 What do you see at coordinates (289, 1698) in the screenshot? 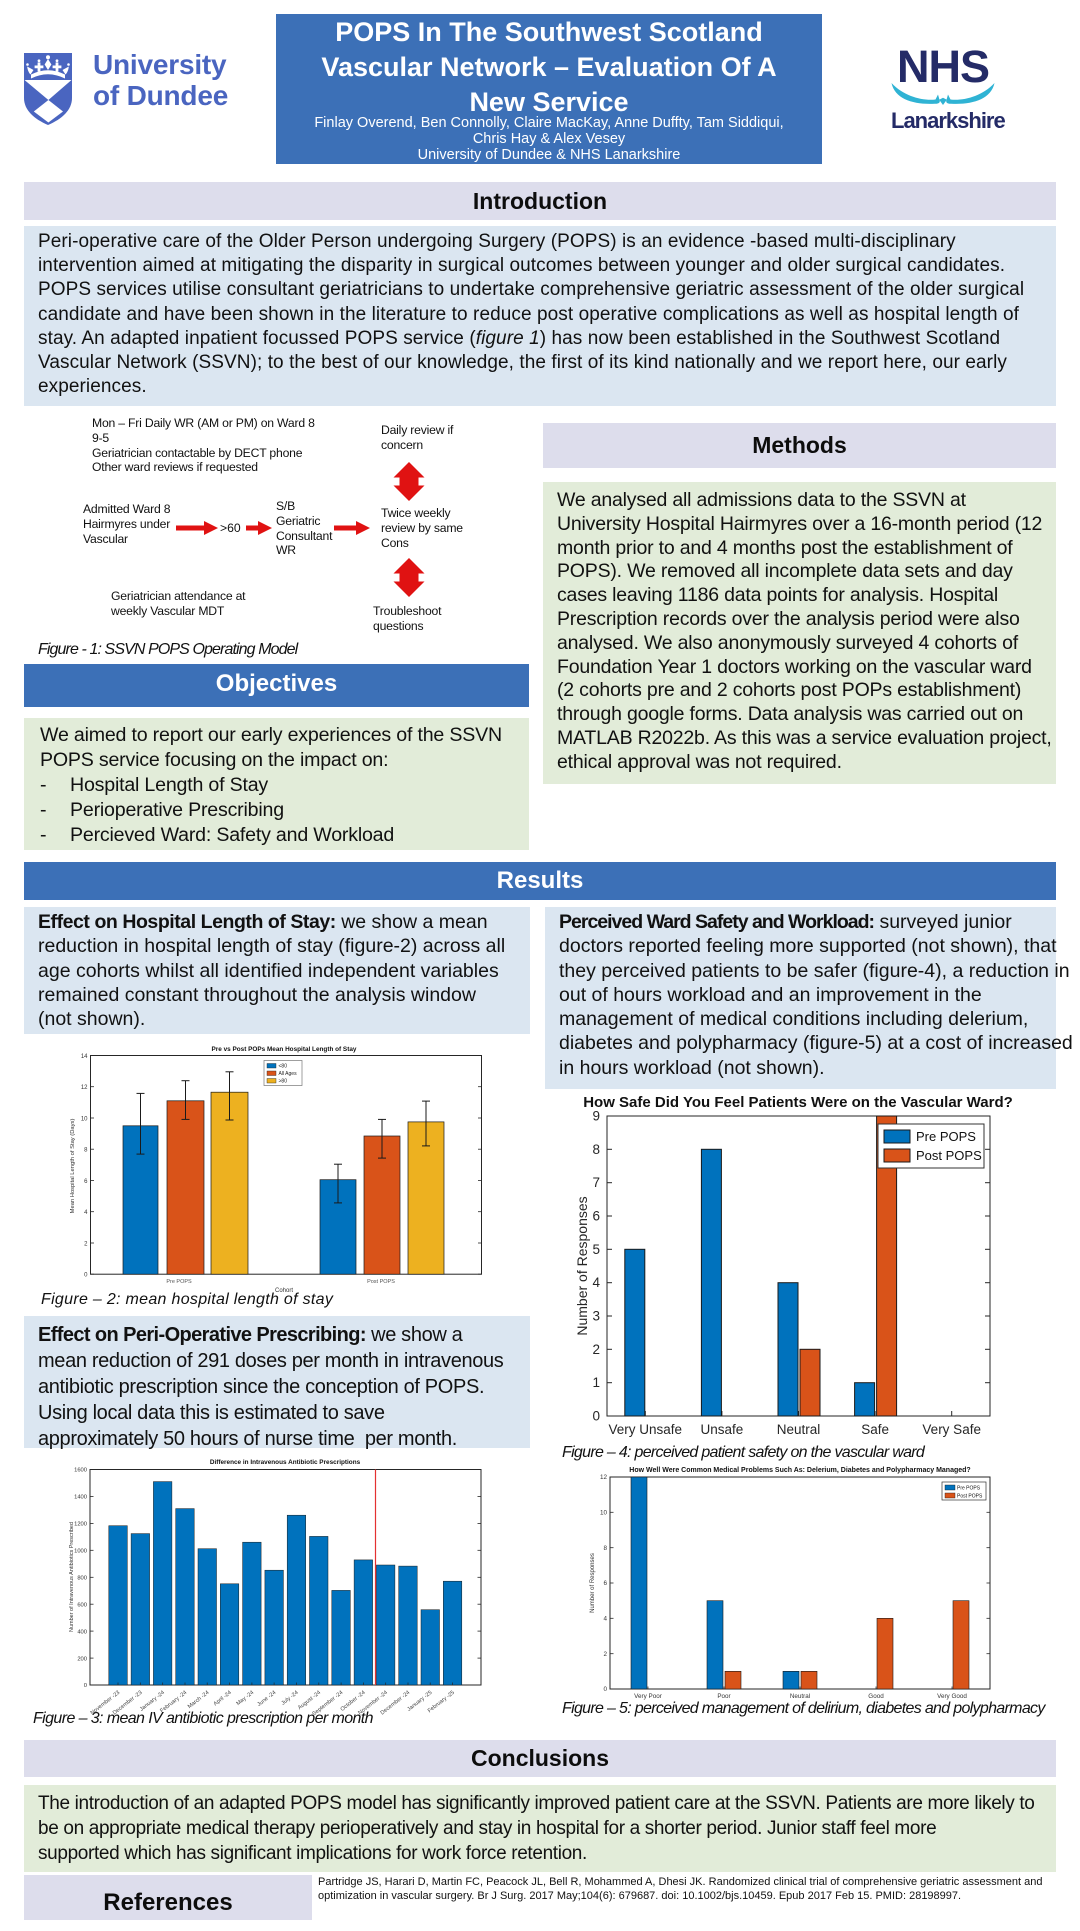
I see `svg-text: July -24` at bounding box center [289, 1698].